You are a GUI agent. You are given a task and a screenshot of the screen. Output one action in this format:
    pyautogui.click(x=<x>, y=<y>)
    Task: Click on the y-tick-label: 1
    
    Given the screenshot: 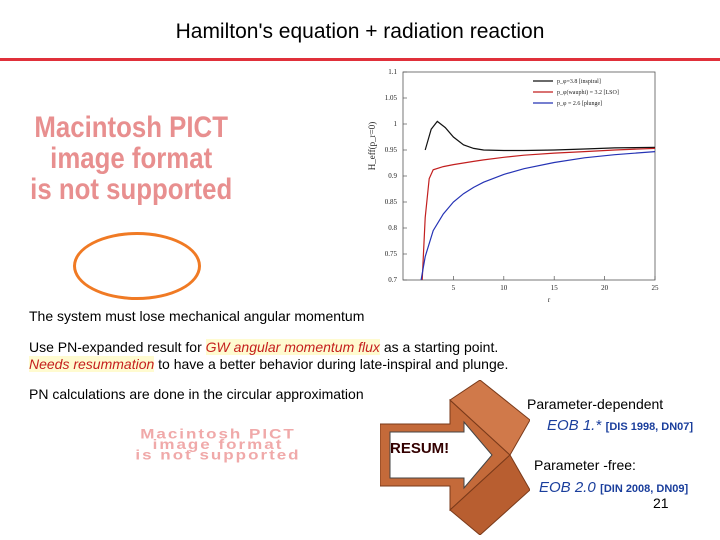 What is the action you would take?
    pyautogui.click(x=396, y=124)
    